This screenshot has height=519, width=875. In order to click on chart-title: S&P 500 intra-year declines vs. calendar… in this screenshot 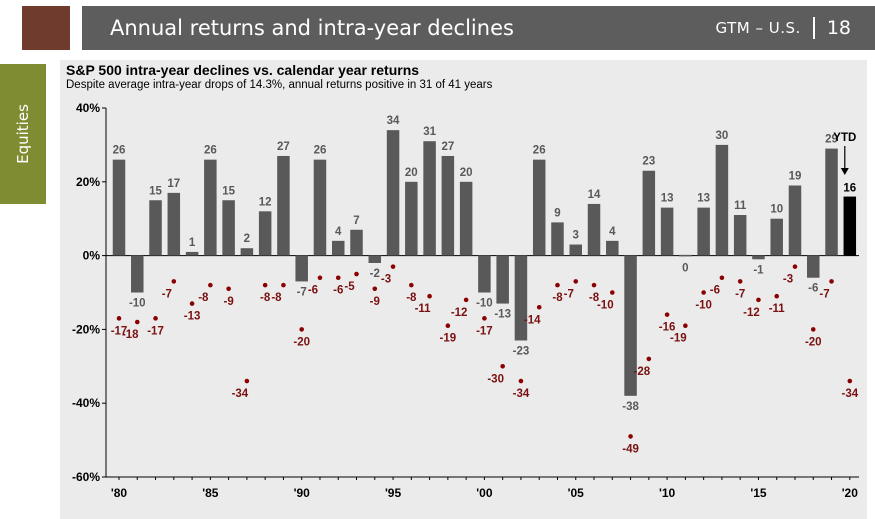, I will do `click(243, 70)`.